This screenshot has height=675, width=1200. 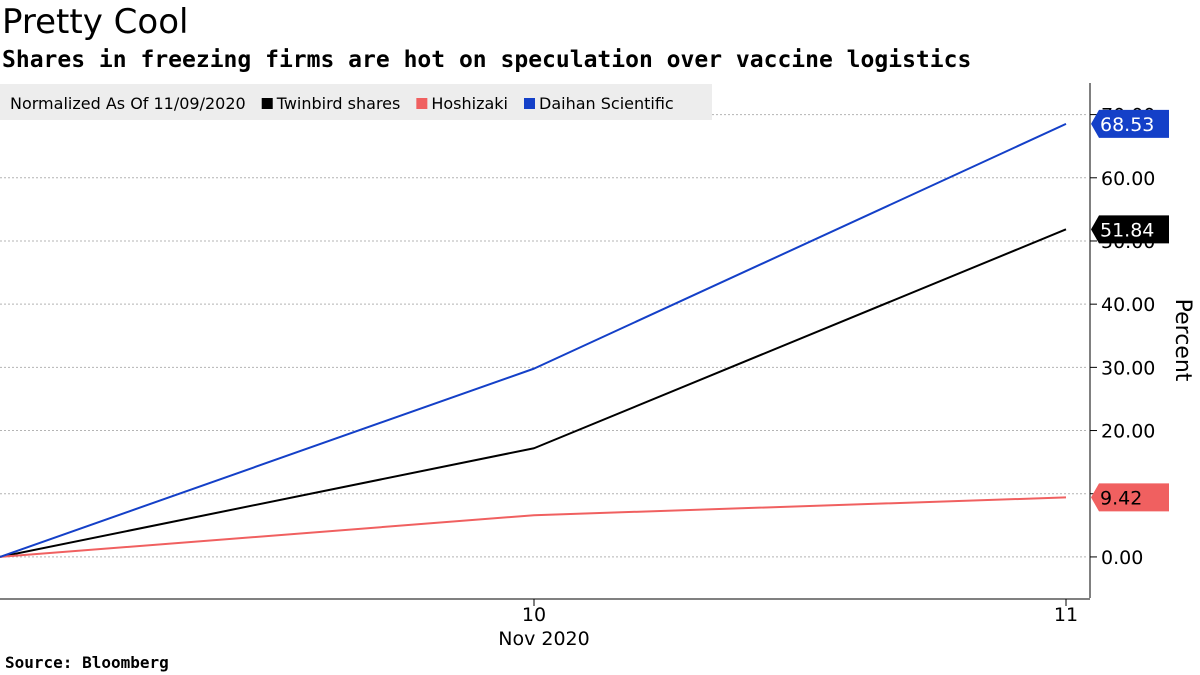 I want to click on y-tick-label: 40.00, so click(x=1128, y=305).